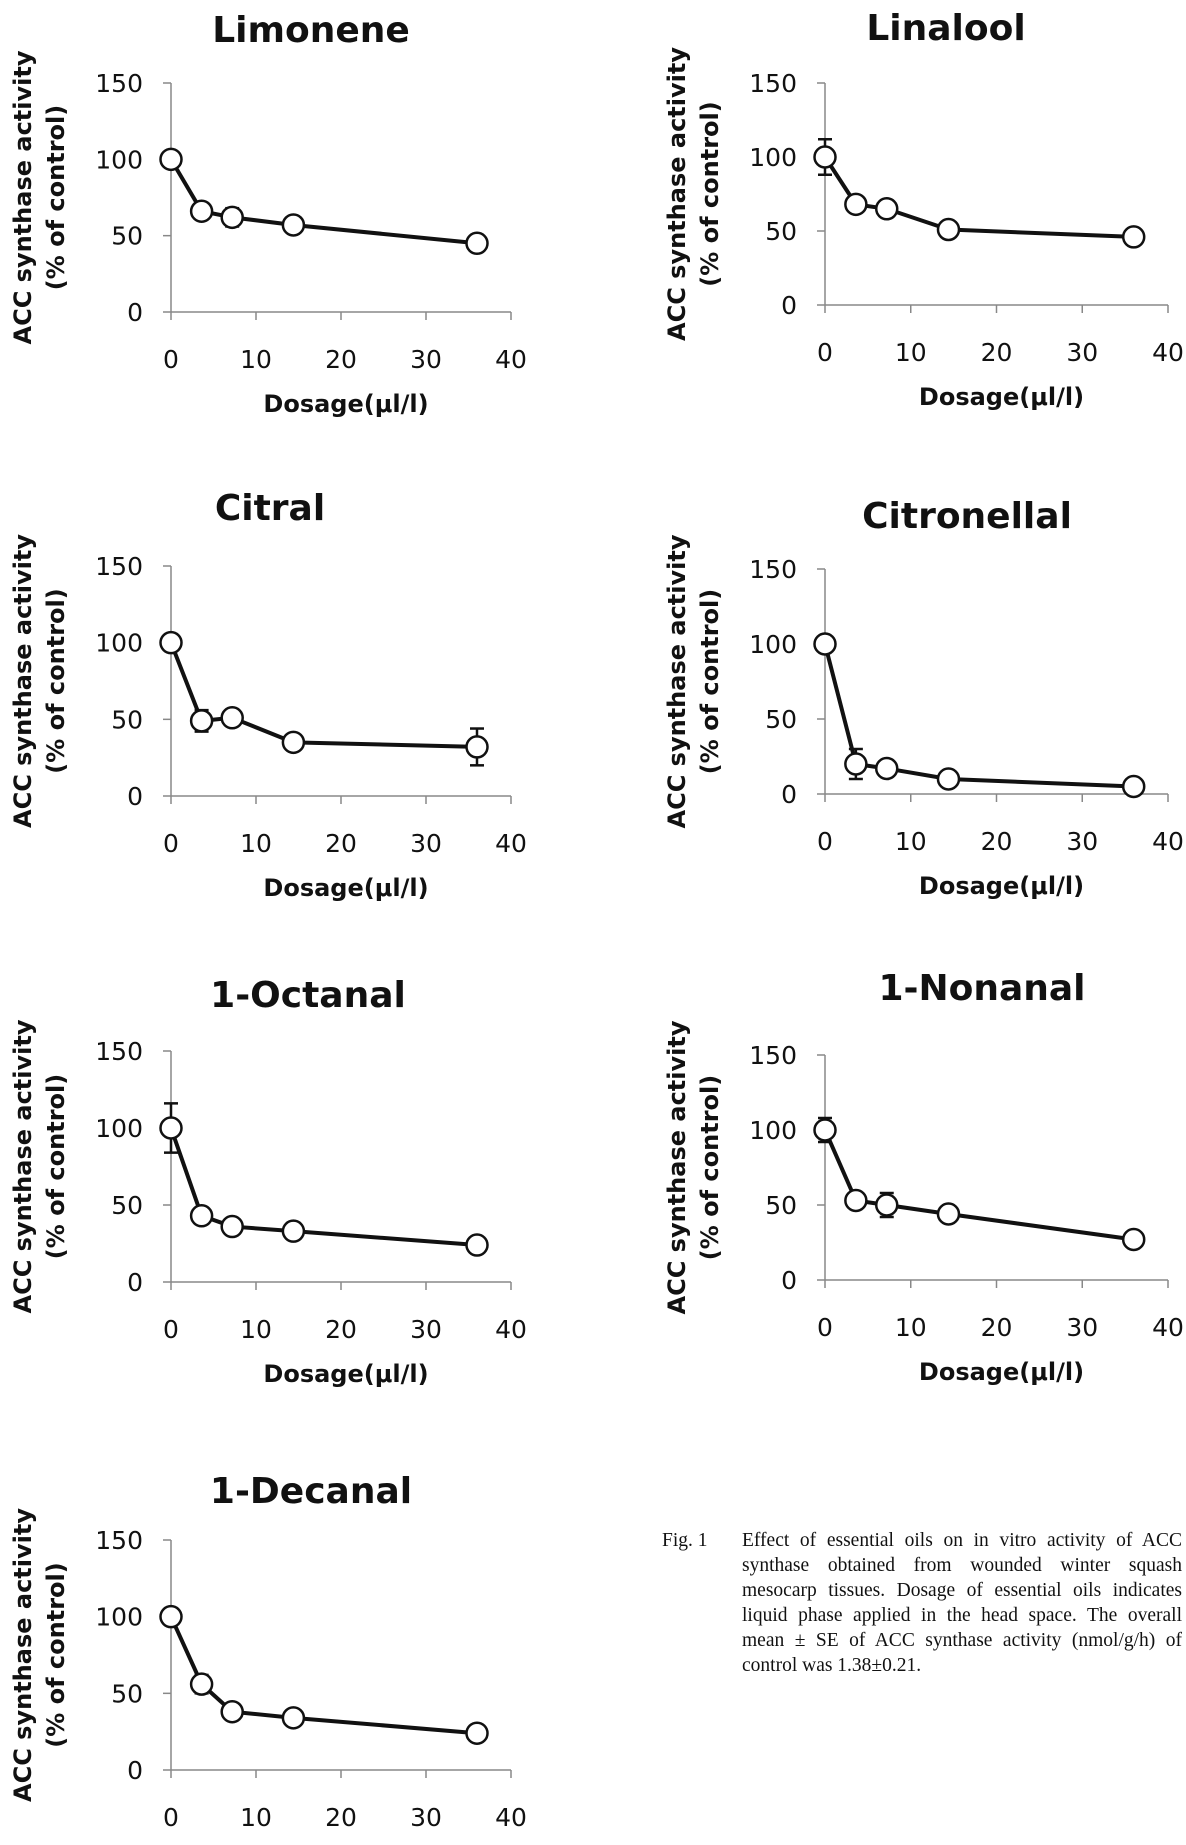 This screenshot has height=1845, width=1186. What do you see at coordinates (945, 28) in the screenshot?
I see `chart-title: Linalool` at bounding box center [945, 28].